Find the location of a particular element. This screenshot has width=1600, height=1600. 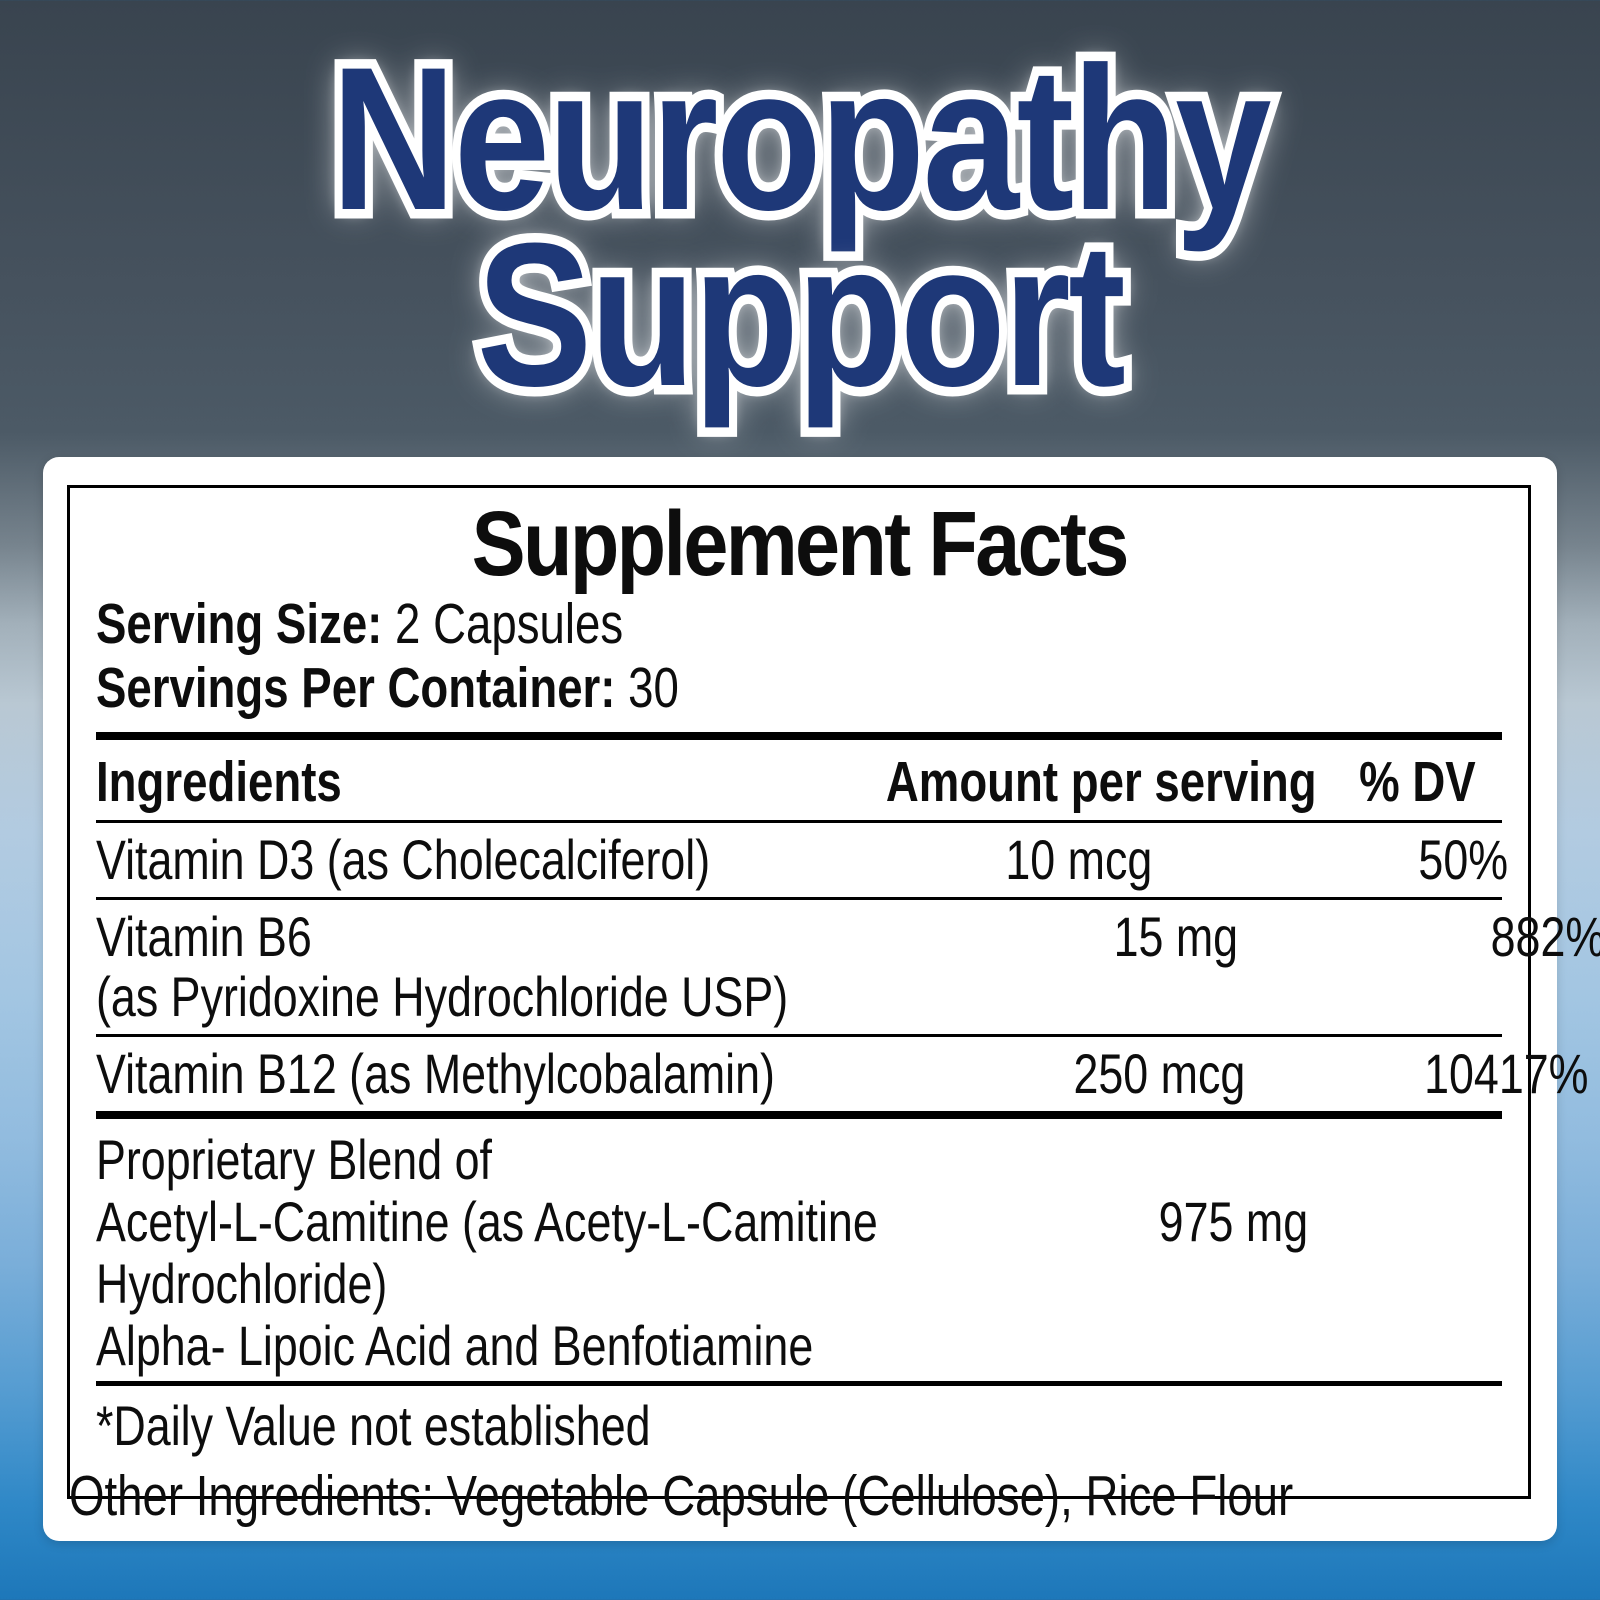

ingredient-dv: 882% is located at coordinates (1545, 936).